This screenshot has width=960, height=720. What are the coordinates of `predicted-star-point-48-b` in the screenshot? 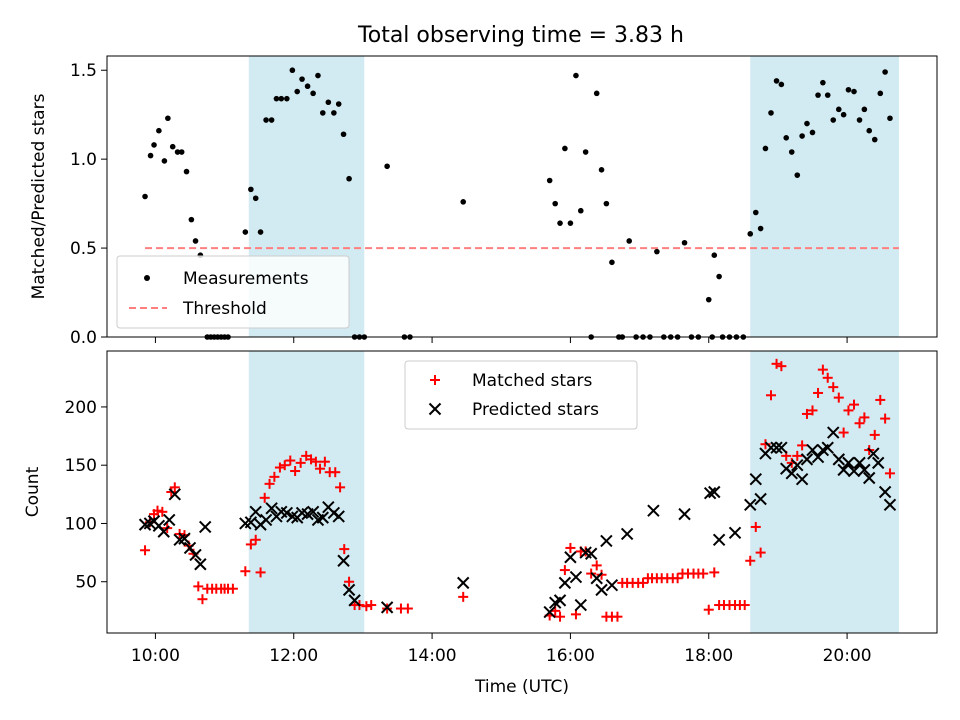 It's located at (606, 541).